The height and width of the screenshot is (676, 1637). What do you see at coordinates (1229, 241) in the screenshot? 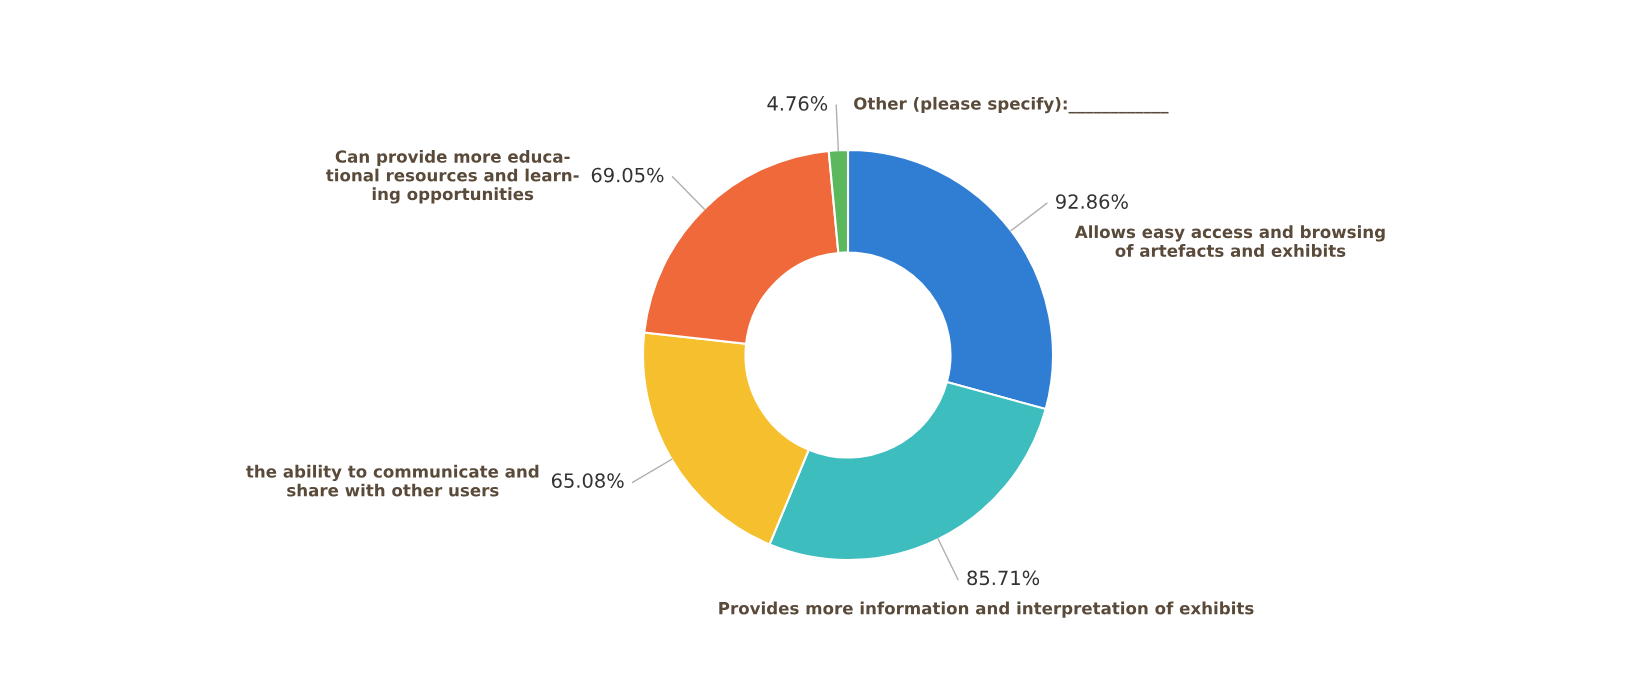
I see `slice-label: Allows easy access and browsing of artefacts and exhibits` at bounding box center [1229, 241].